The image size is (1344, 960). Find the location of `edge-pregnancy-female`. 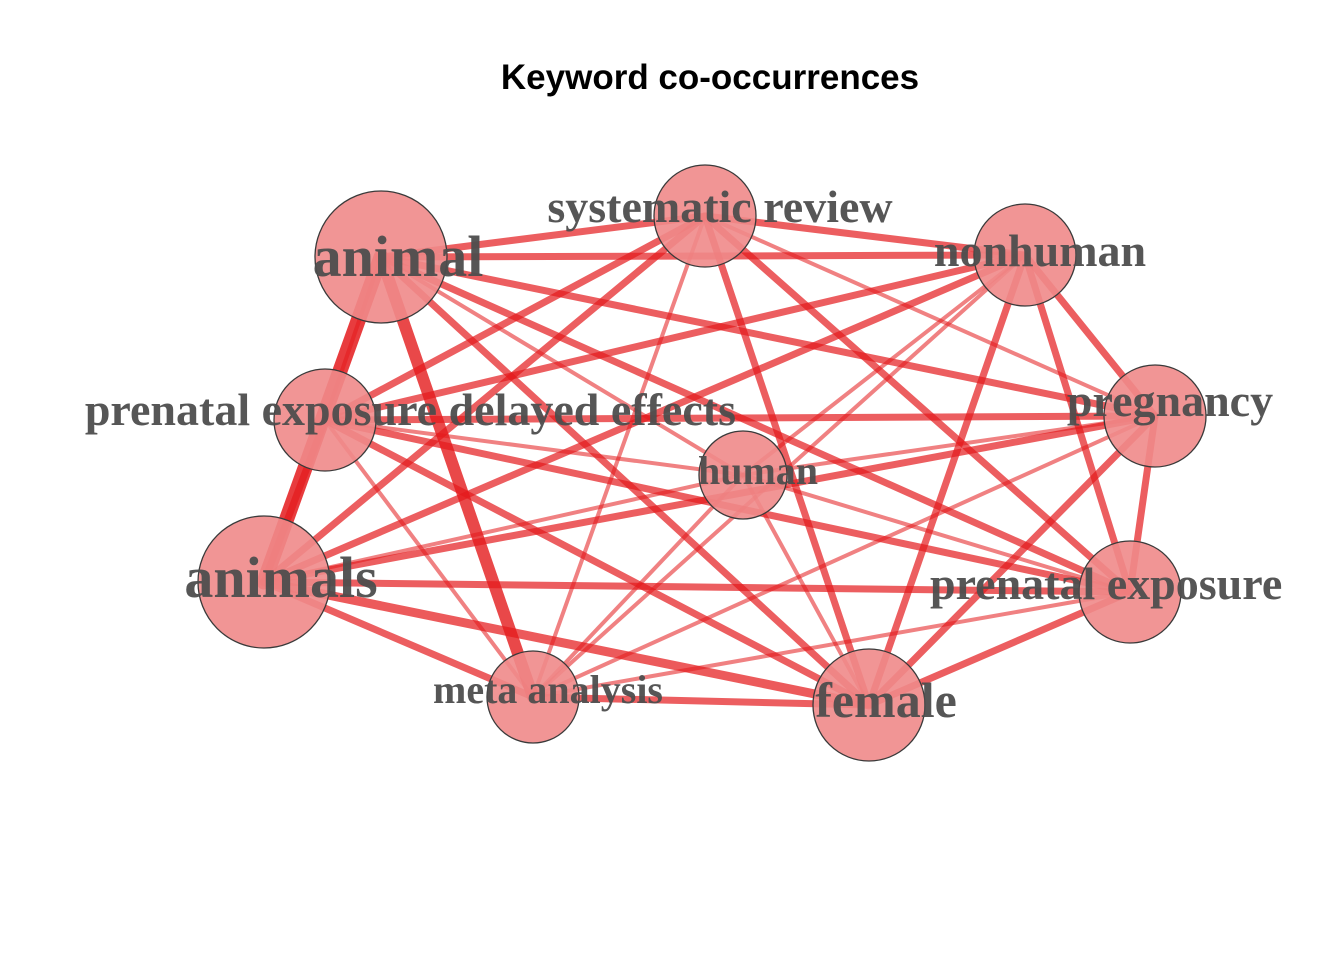

edge-pregnancy-female is located at coordinates (1012, 560).